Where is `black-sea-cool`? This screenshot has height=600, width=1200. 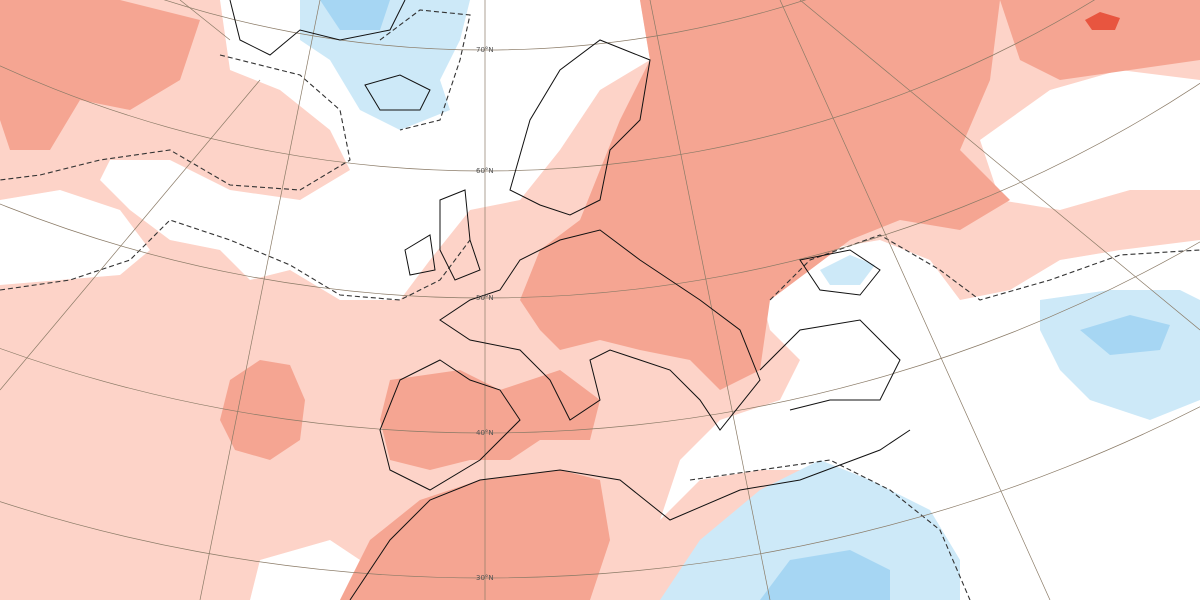 black-sea-cool is located at coordinates (847, 270).